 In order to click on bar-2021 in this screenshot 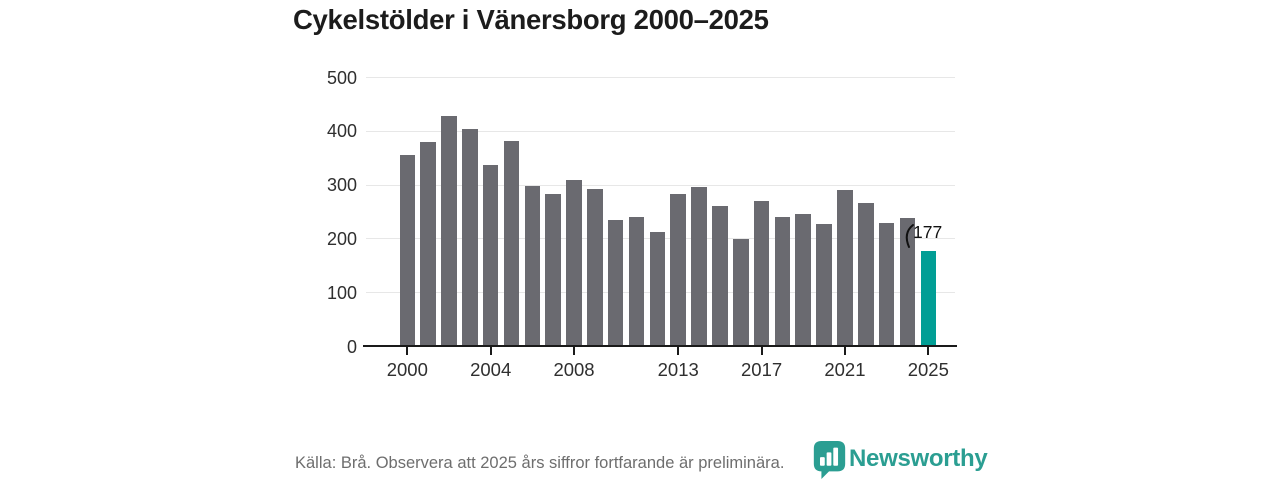, I will do `click(845, 268)`.